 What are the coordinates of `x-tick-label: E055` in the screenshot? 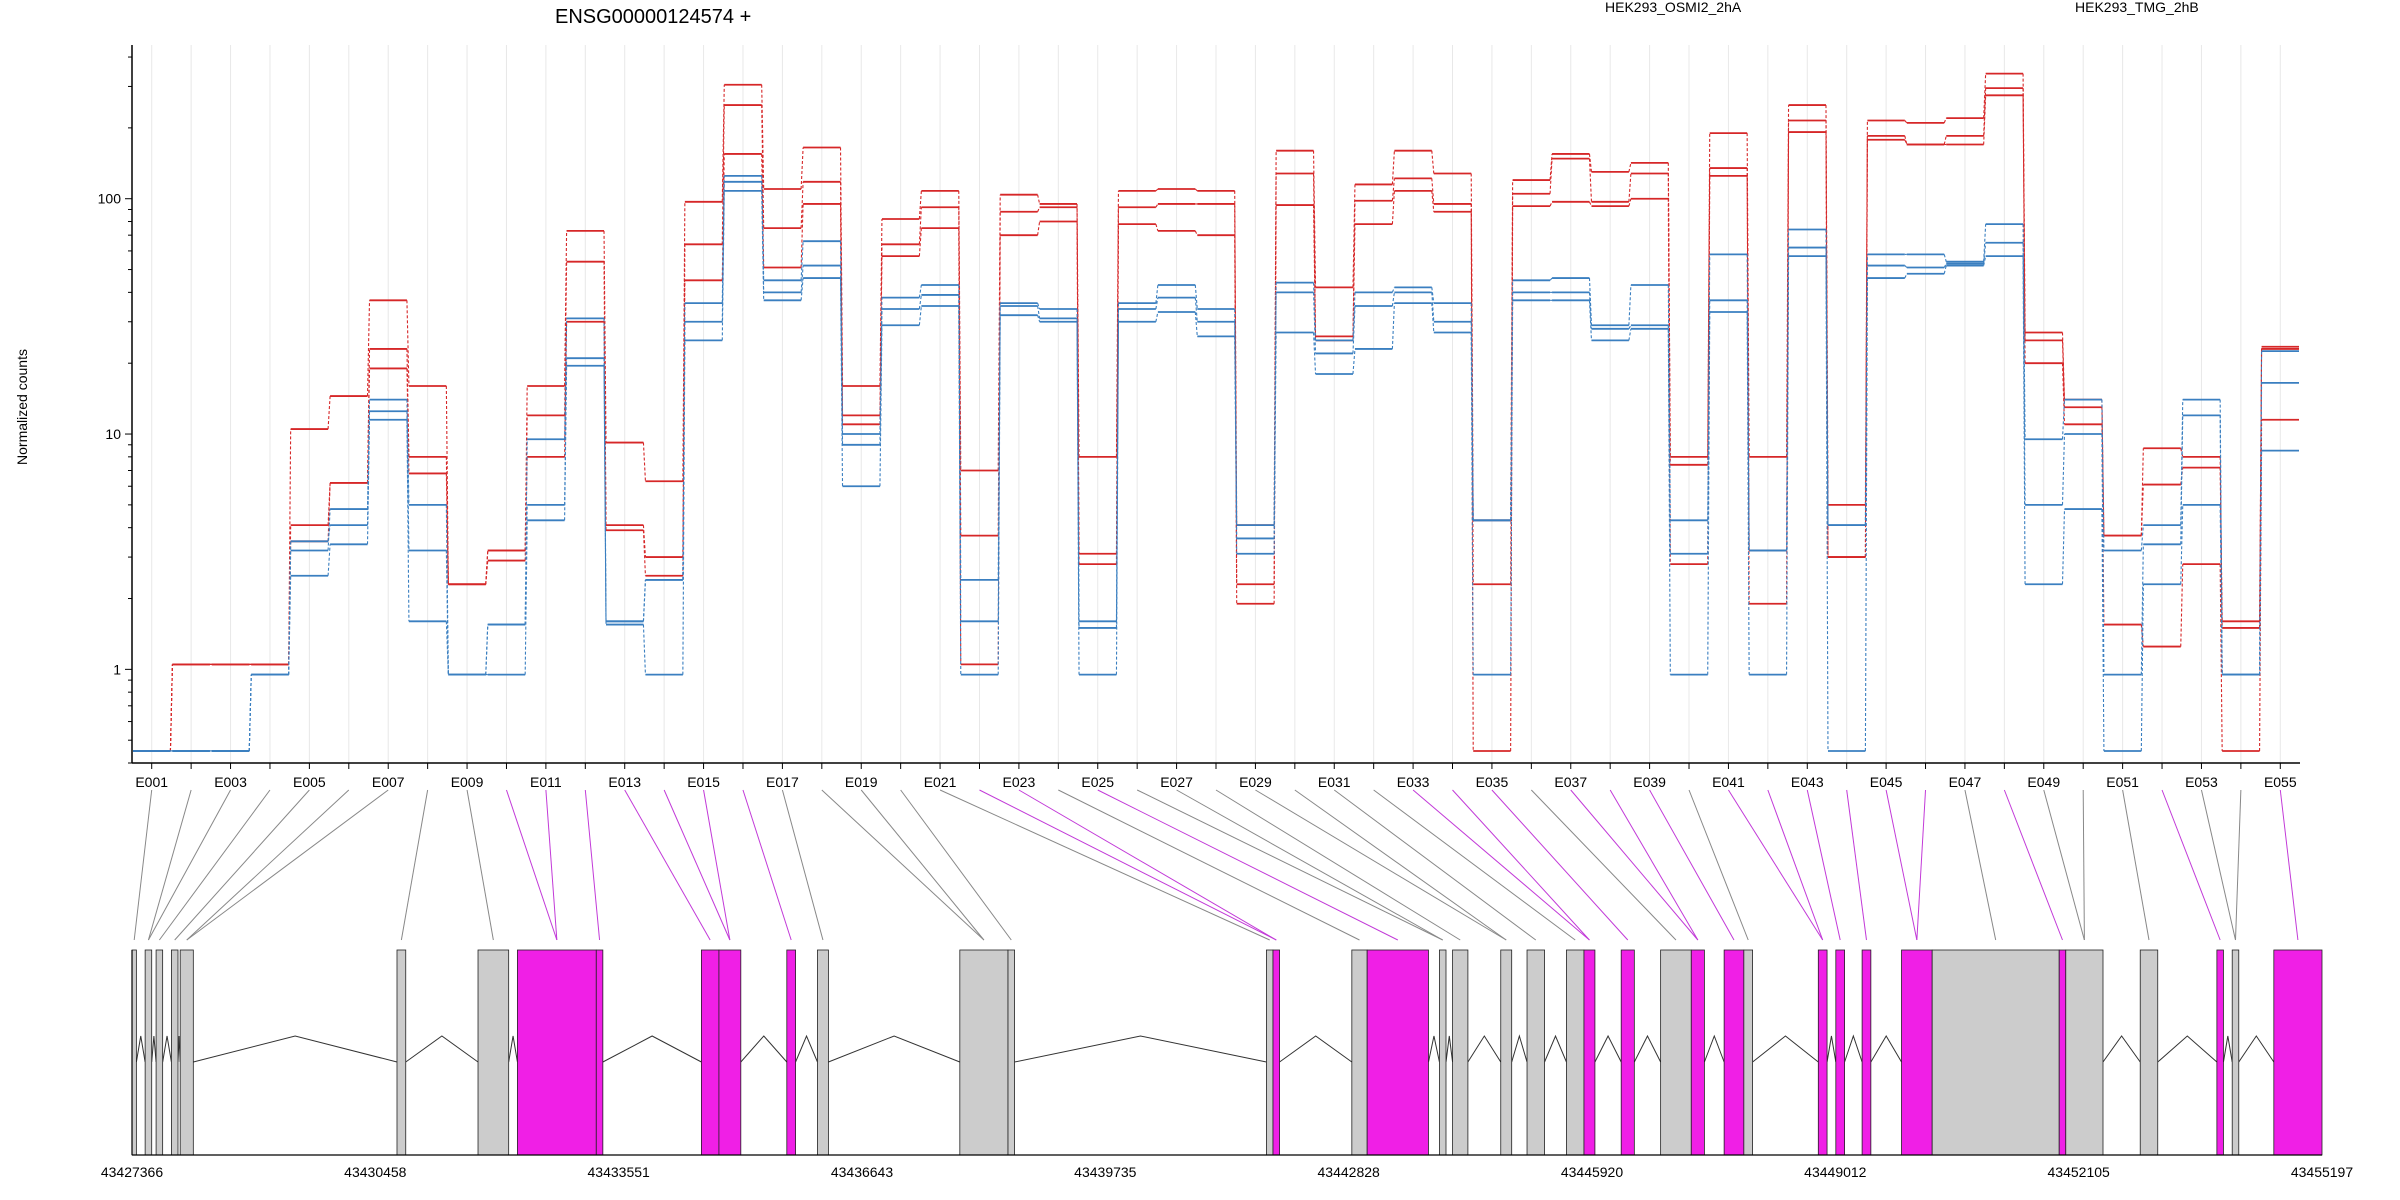 It's located at (2280, 782).